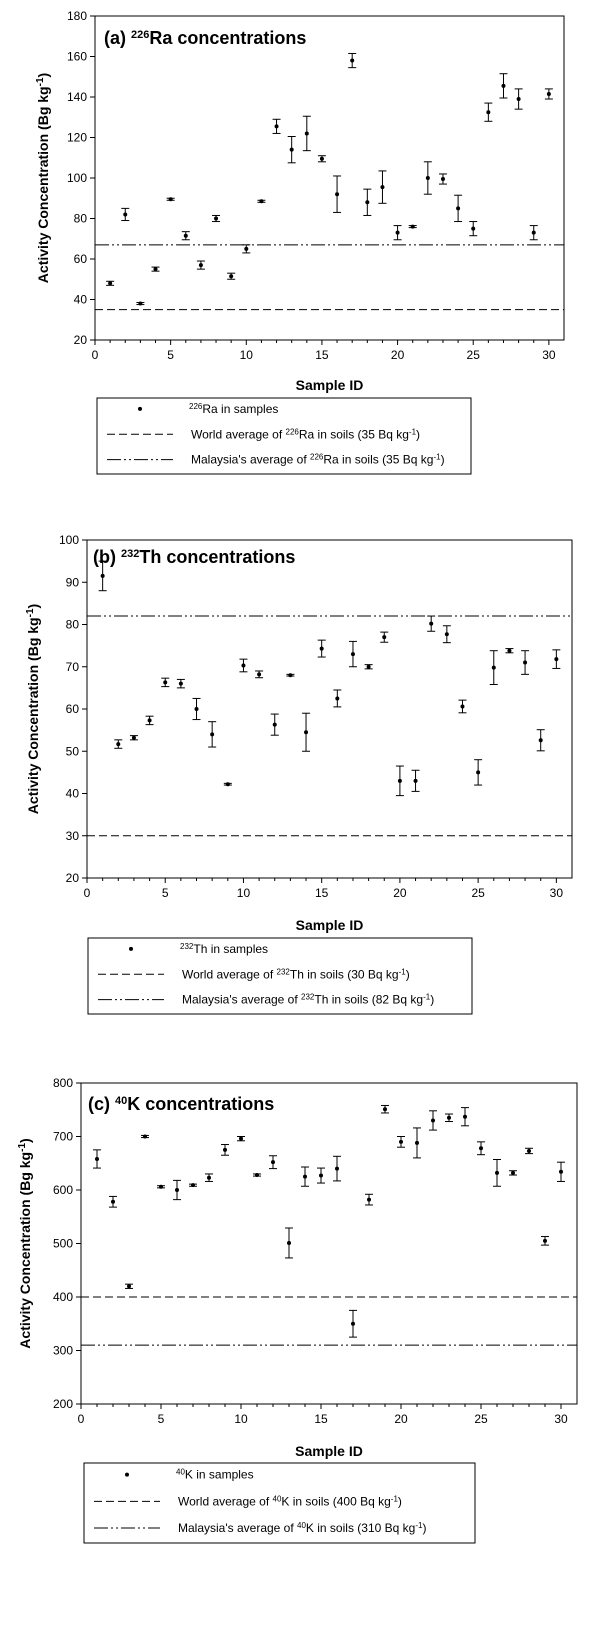  What do you see at coordinates (69, 540) in the screenshot?
I see `y-tick-label: 100` at bounding box center [69, 540].